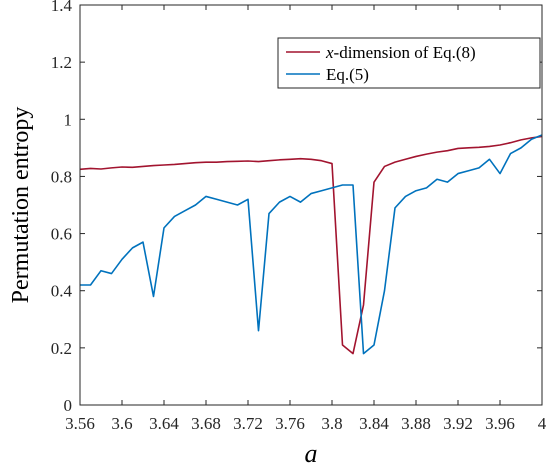  Describe the element at coordinates (248, 423) in the screenshot. I see `x-tick-label: 3.72` at that location.